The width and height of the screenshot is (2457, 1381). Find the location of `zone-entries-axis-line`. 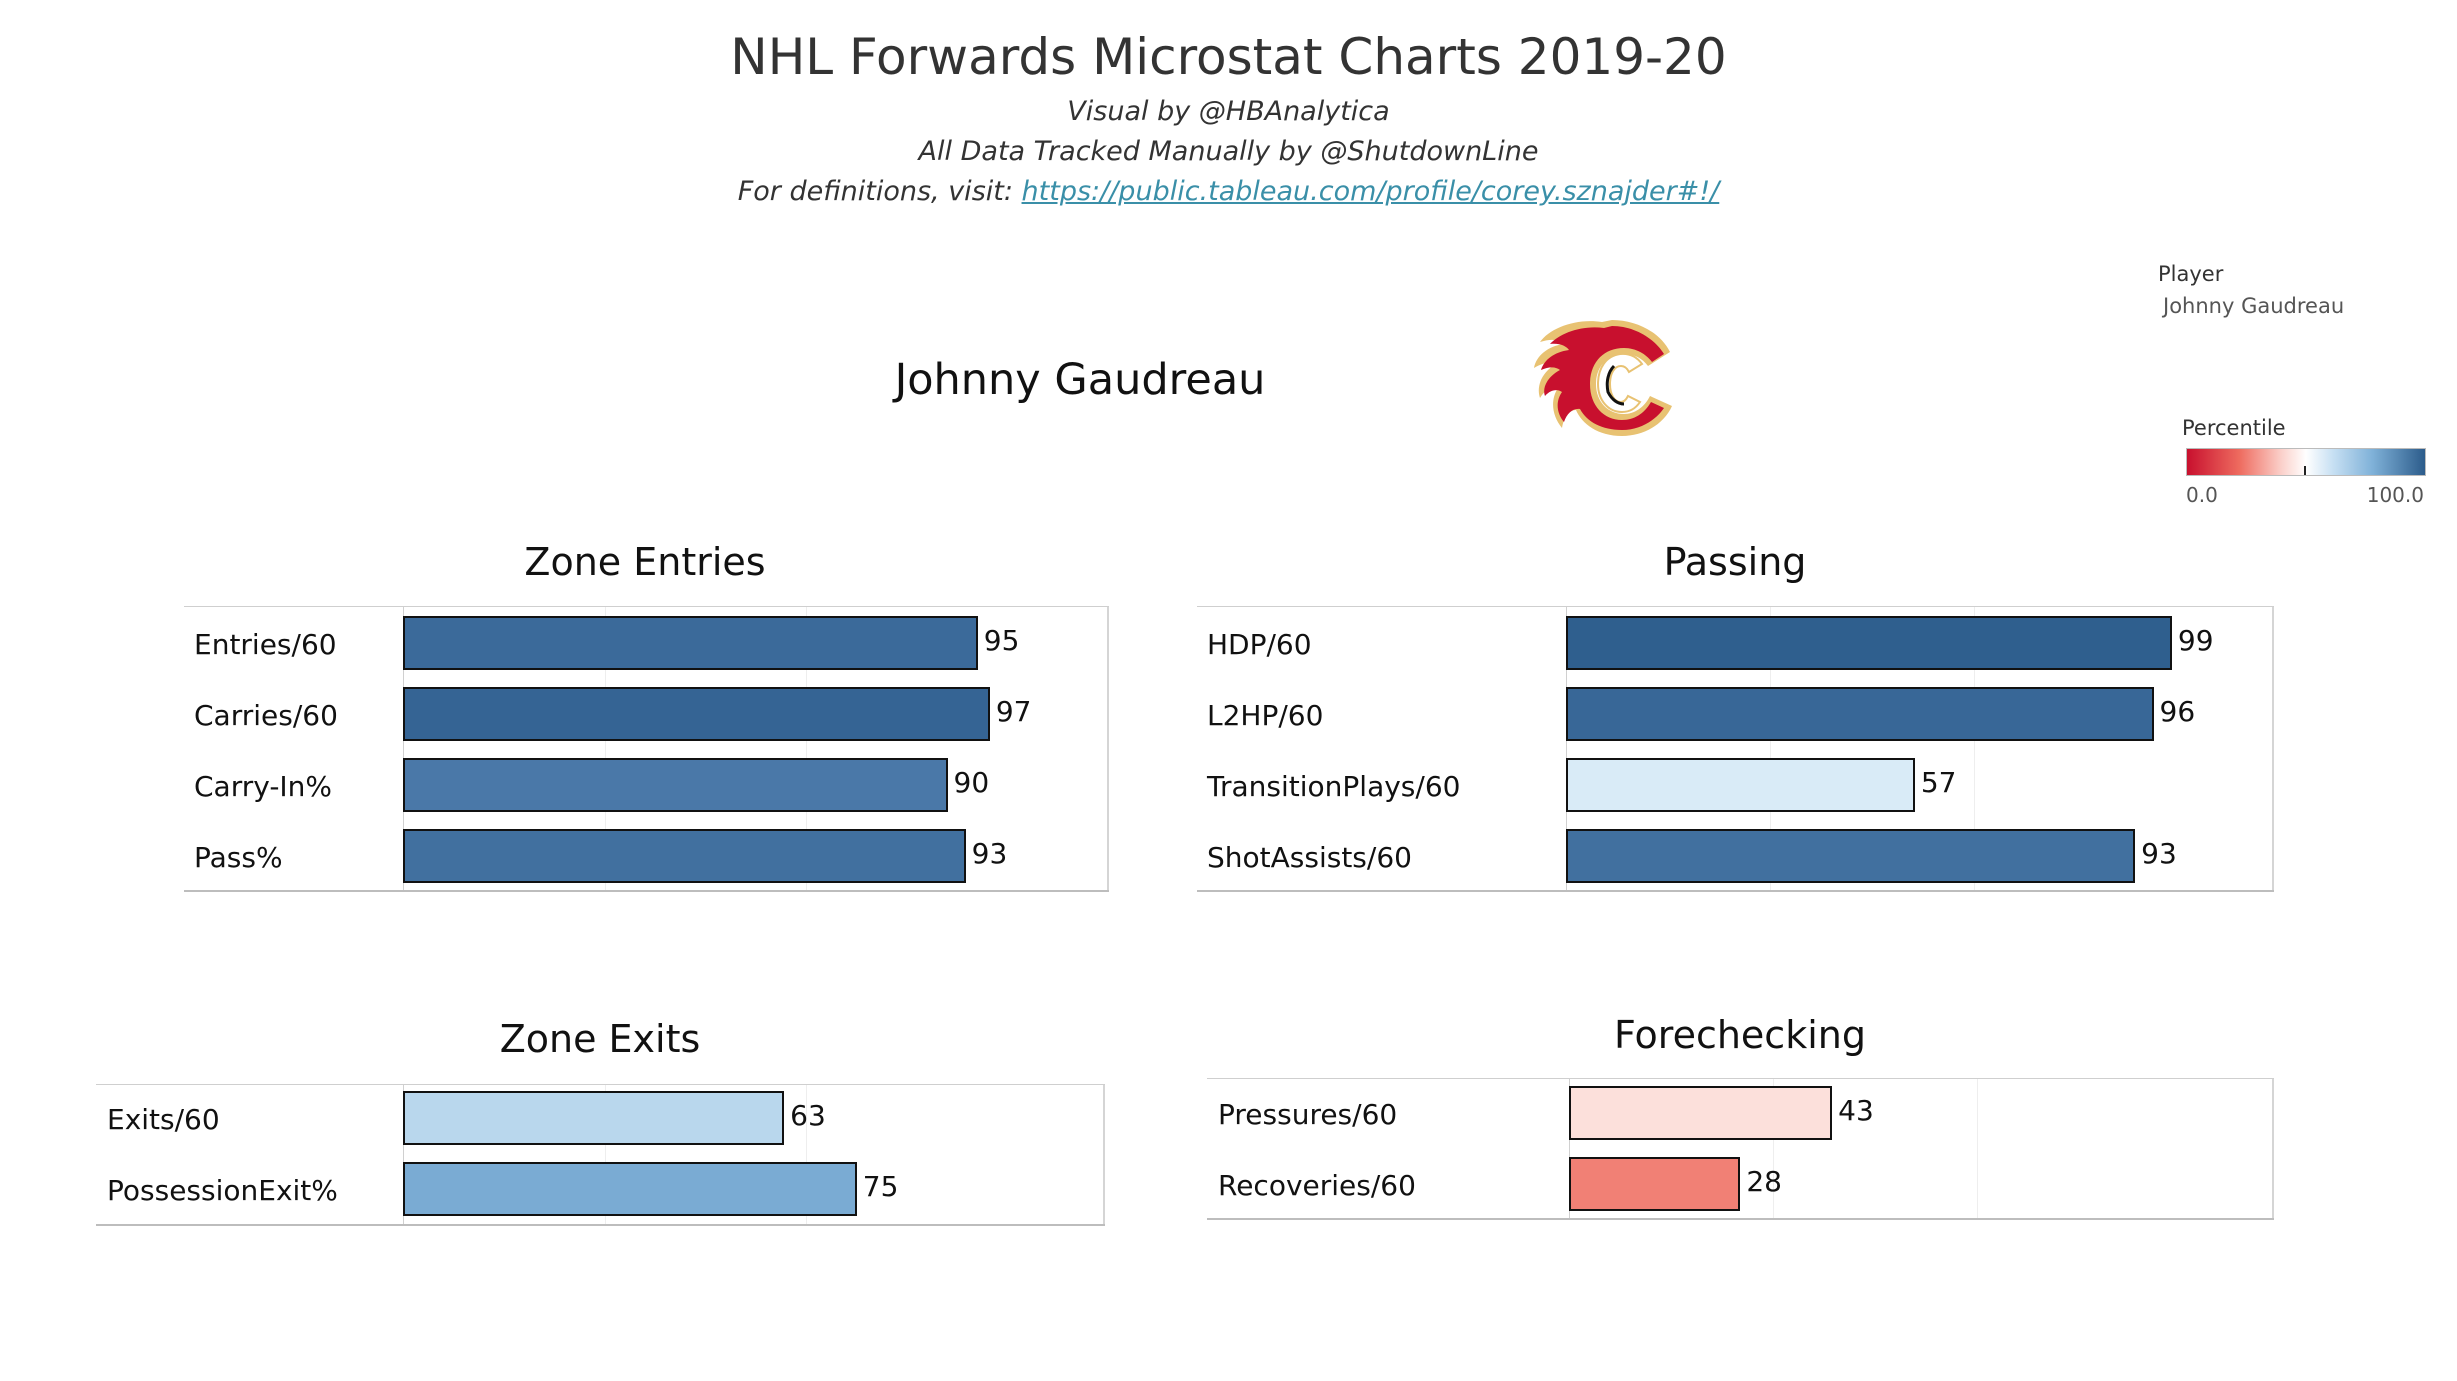

zone-entries-axis-line is located at coordinates (403, 748).